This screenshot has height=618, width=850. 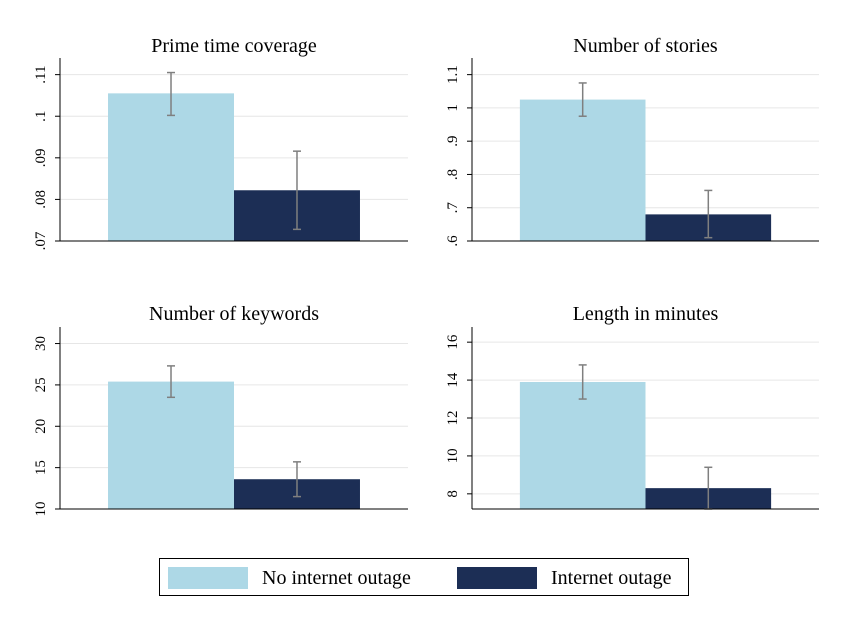 What do you see at coordinates (453, 174) in the screenshot?
I see `y-tick-label: .8` at bounding box center [453, 174].